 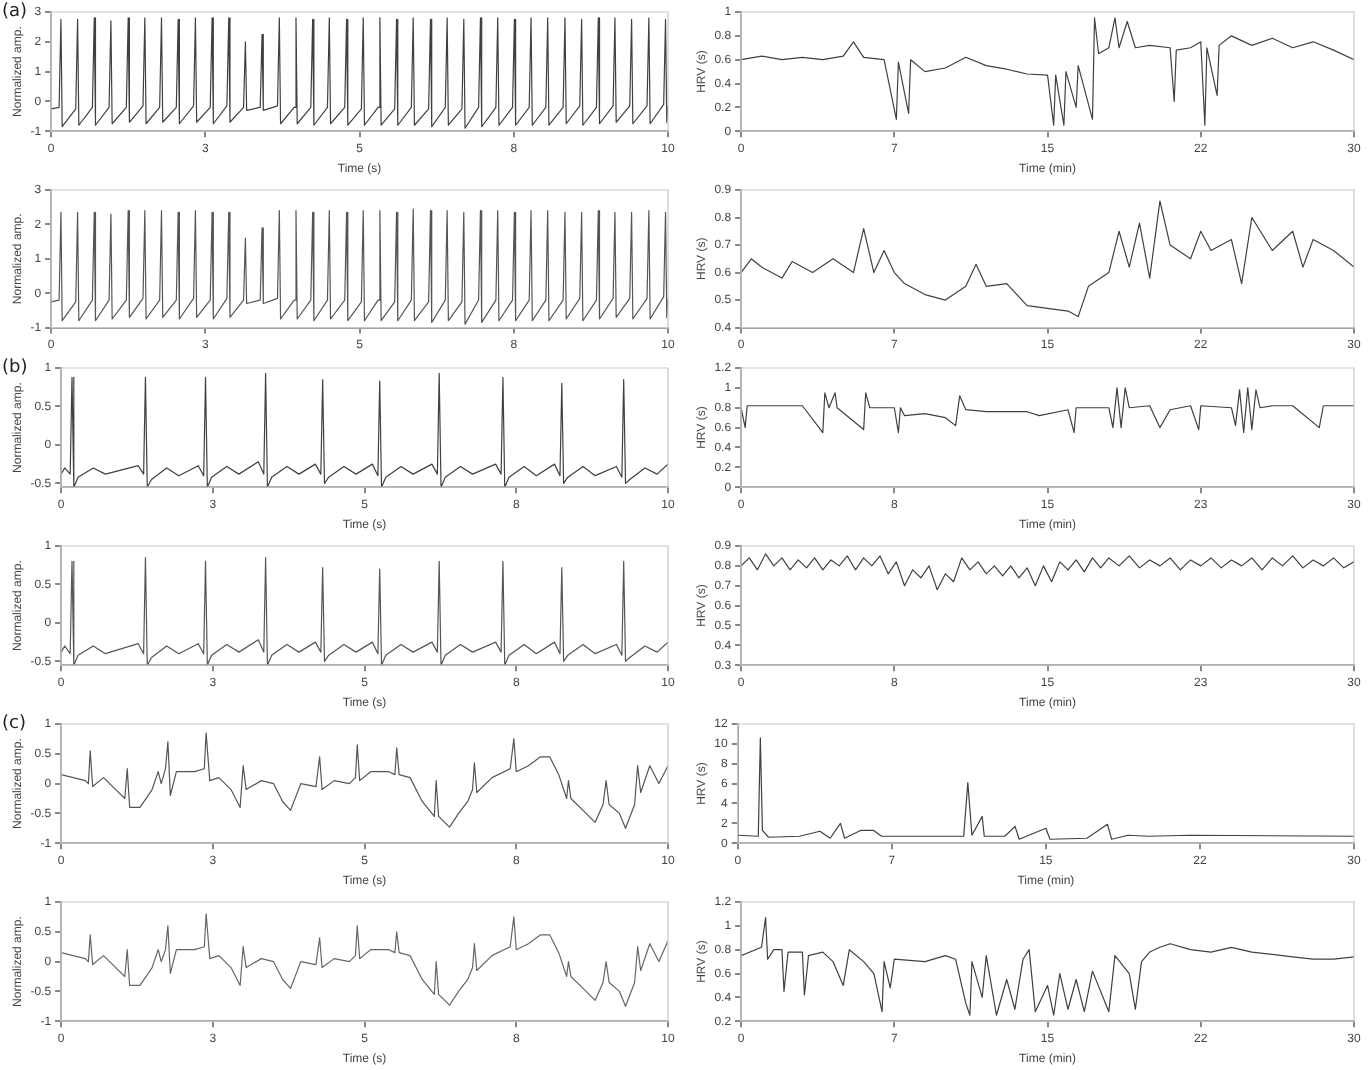 What do you see at coordinates (14, 723) in the screenshot?
I see `text: (c)` at bounding box center [14, 723].